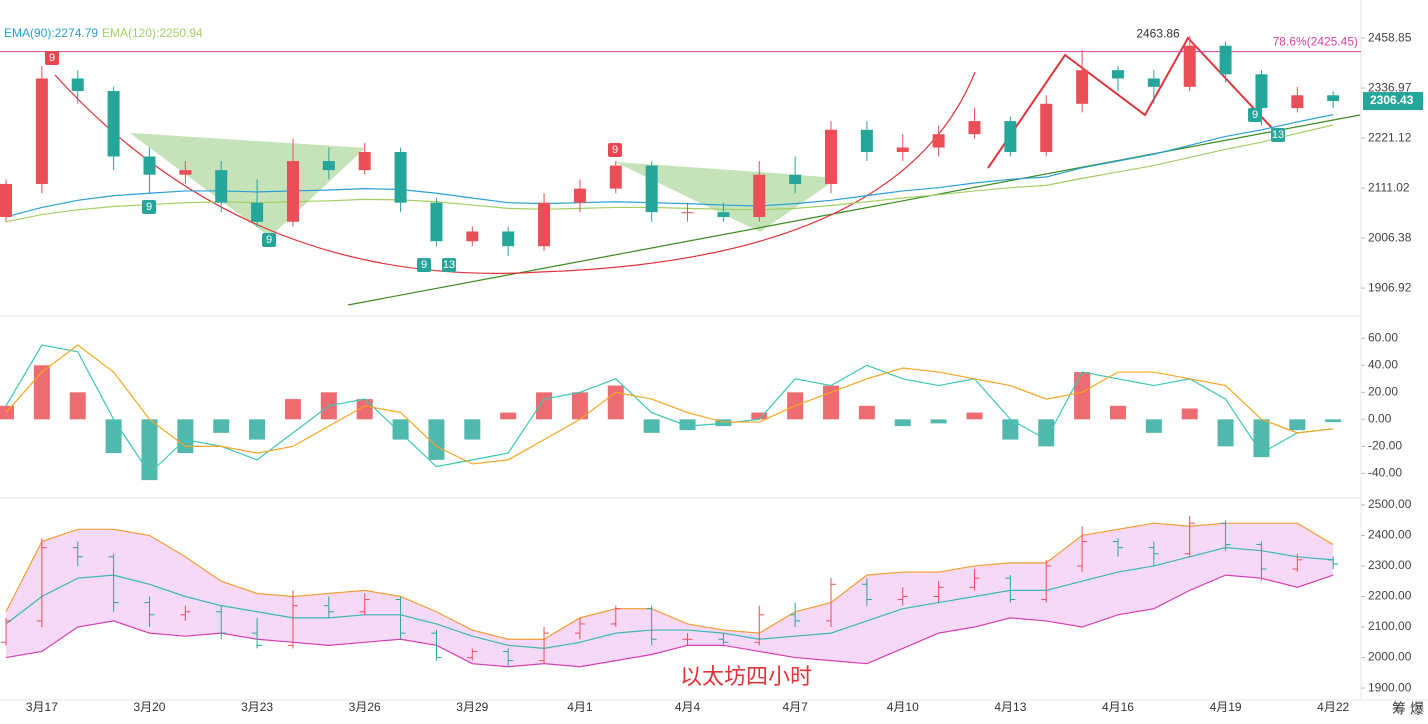 This screenshot has width=1428, height=724. I want to click on middle-band, so click(669, 598).